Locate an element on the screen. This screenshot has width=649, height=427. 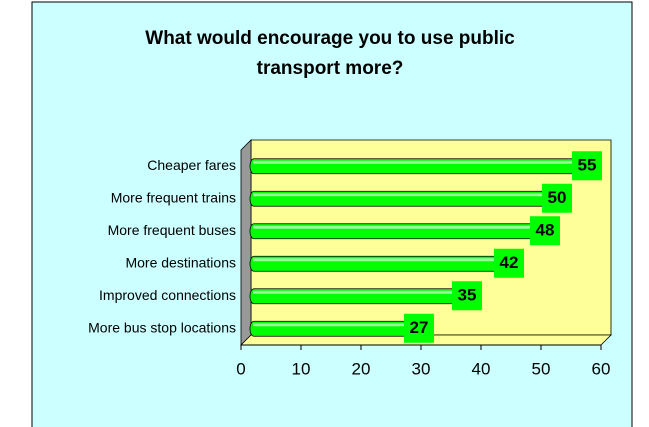
value-label: 35 is located at coordinates (467, 295).